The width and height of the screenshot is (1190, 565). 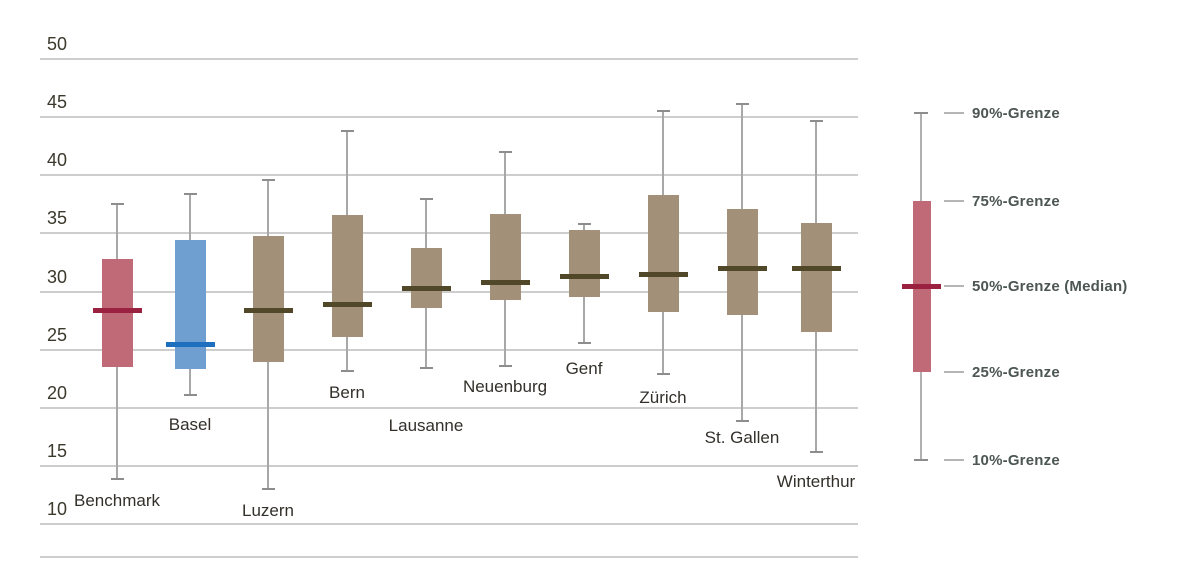 I want to click on y-axis-tick-label: 50, so click(x=57, y=44).